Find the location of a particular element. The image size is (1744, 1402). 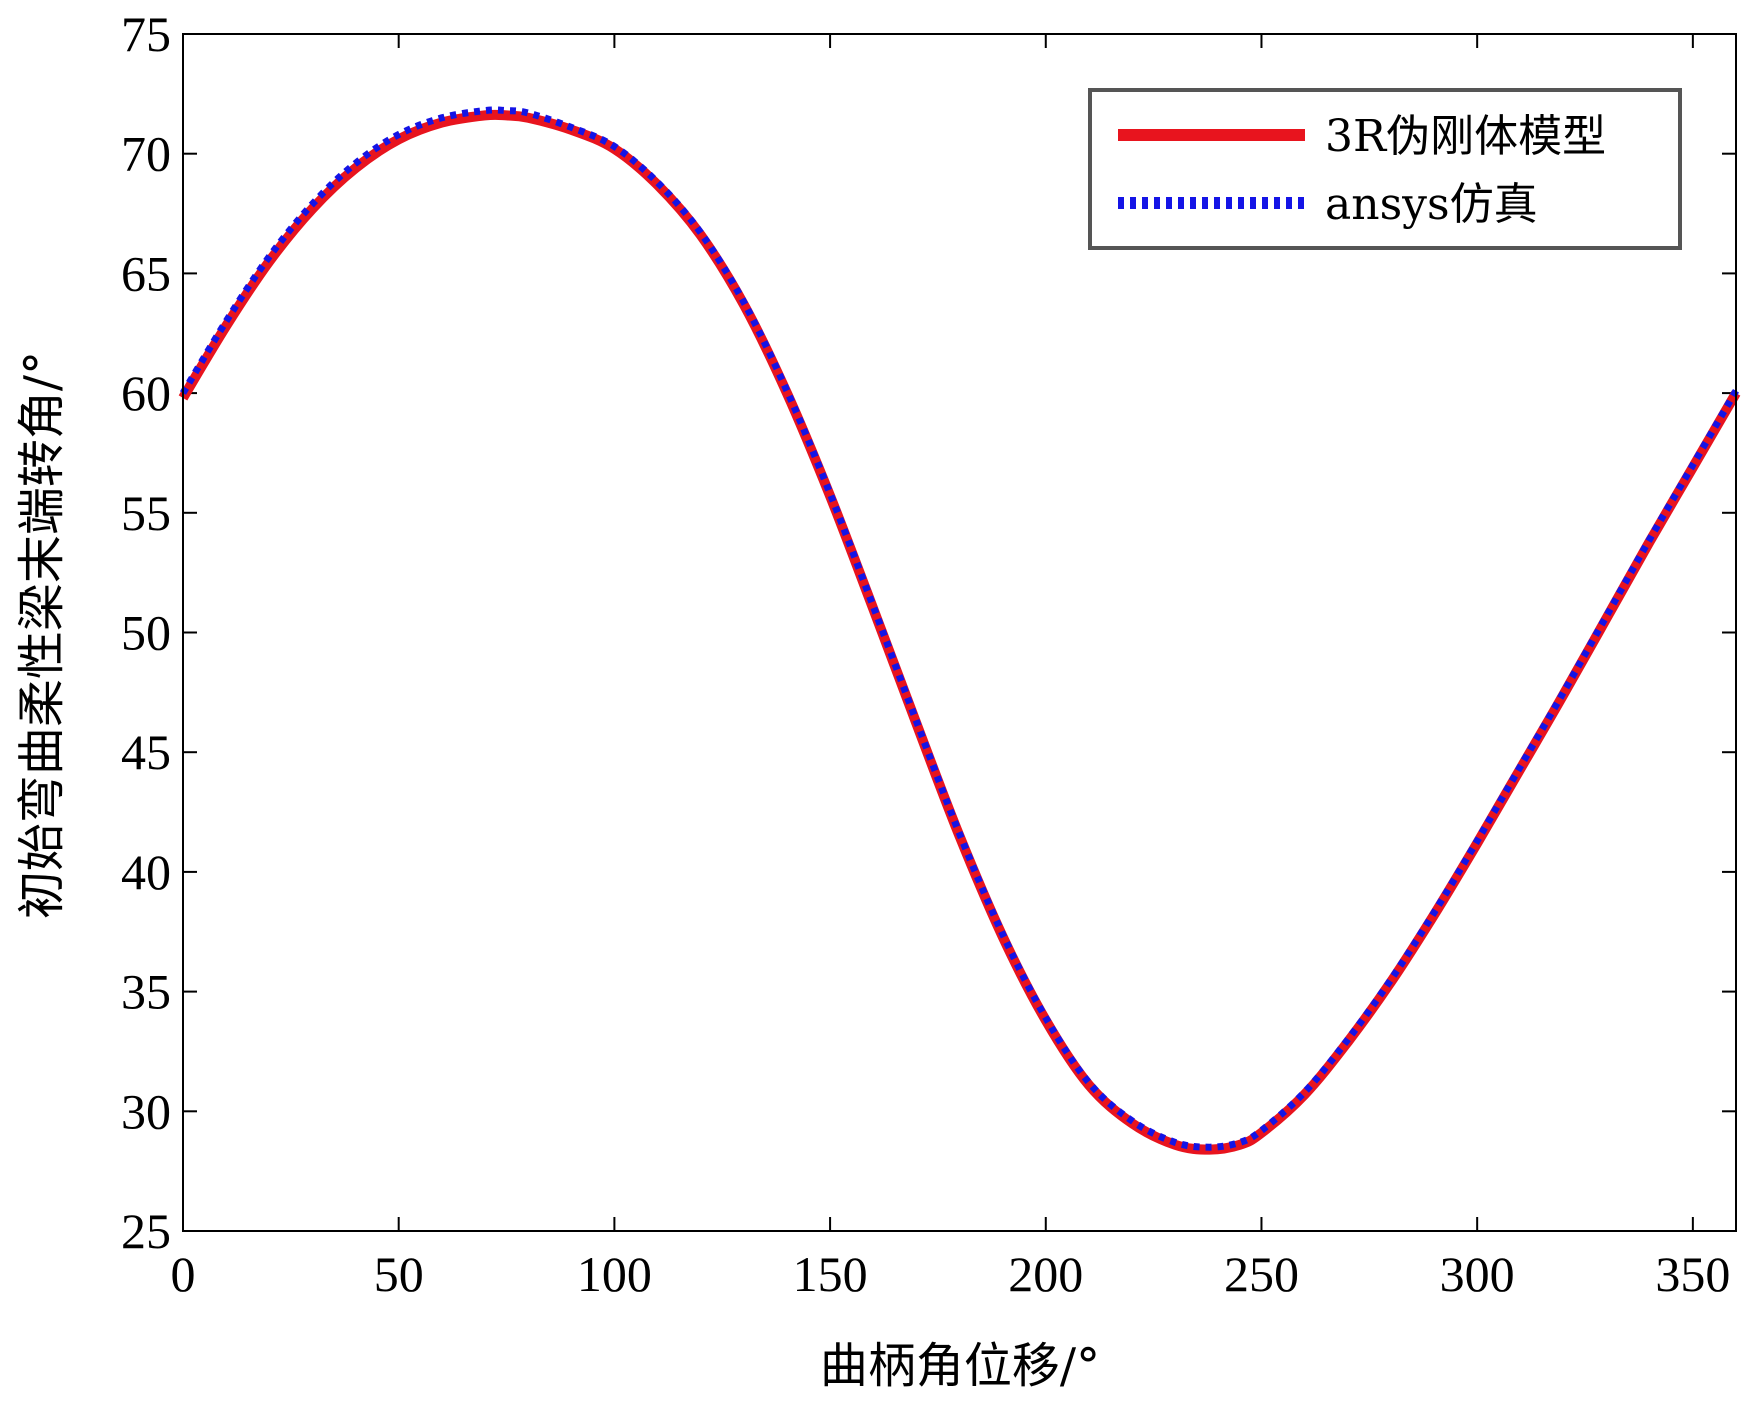

y-tick-label: 55 is located at coordinates (146, 513).